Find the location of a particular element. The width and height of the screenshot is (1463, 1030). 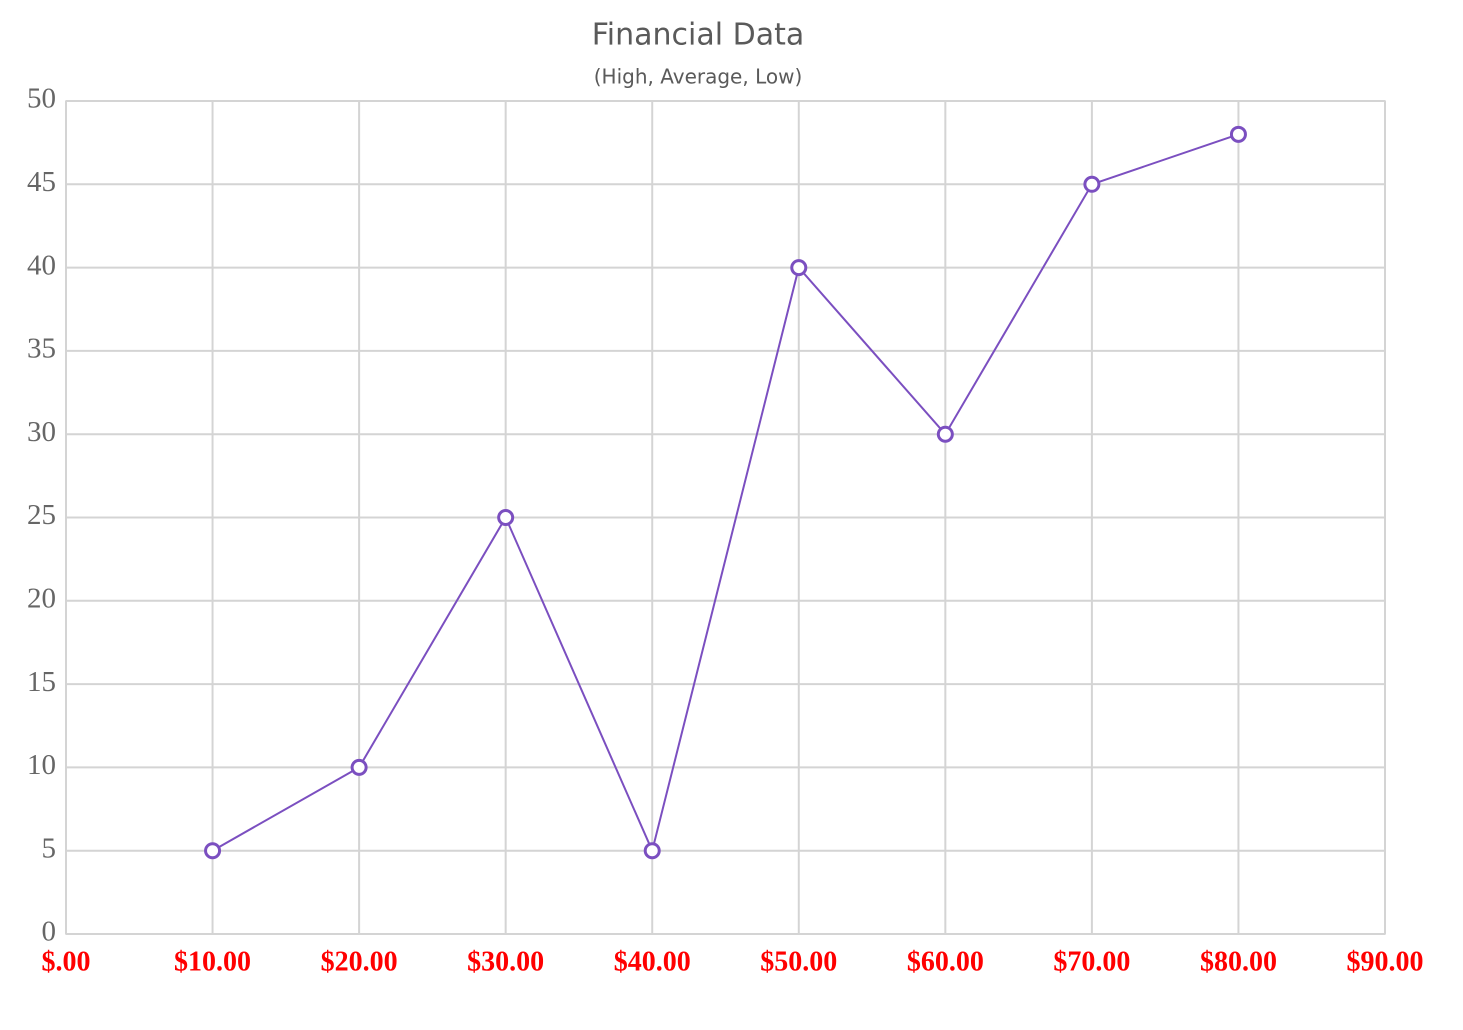

x-tick-label: $30.00 is located at coordinates (505, 961).